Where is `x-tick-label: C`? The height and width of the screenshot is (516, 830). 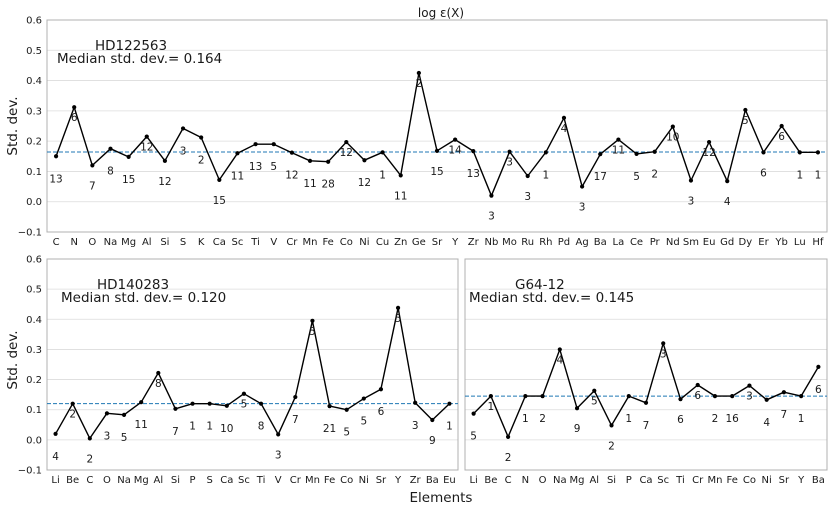 x-tick-label: C is located at coordinates (89, 480).